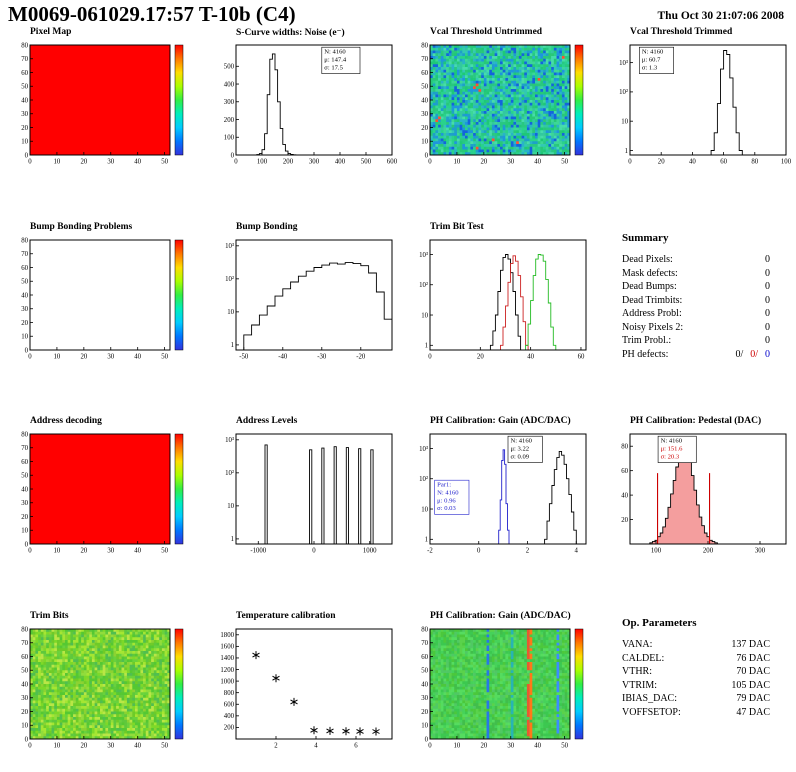  What do you see at coordinates (309, 300) in the screenshot?
I see `bump-bonding-chart: -50 -40 -30 -20 1 10 10² 10³` at bounding box center [309, 300].